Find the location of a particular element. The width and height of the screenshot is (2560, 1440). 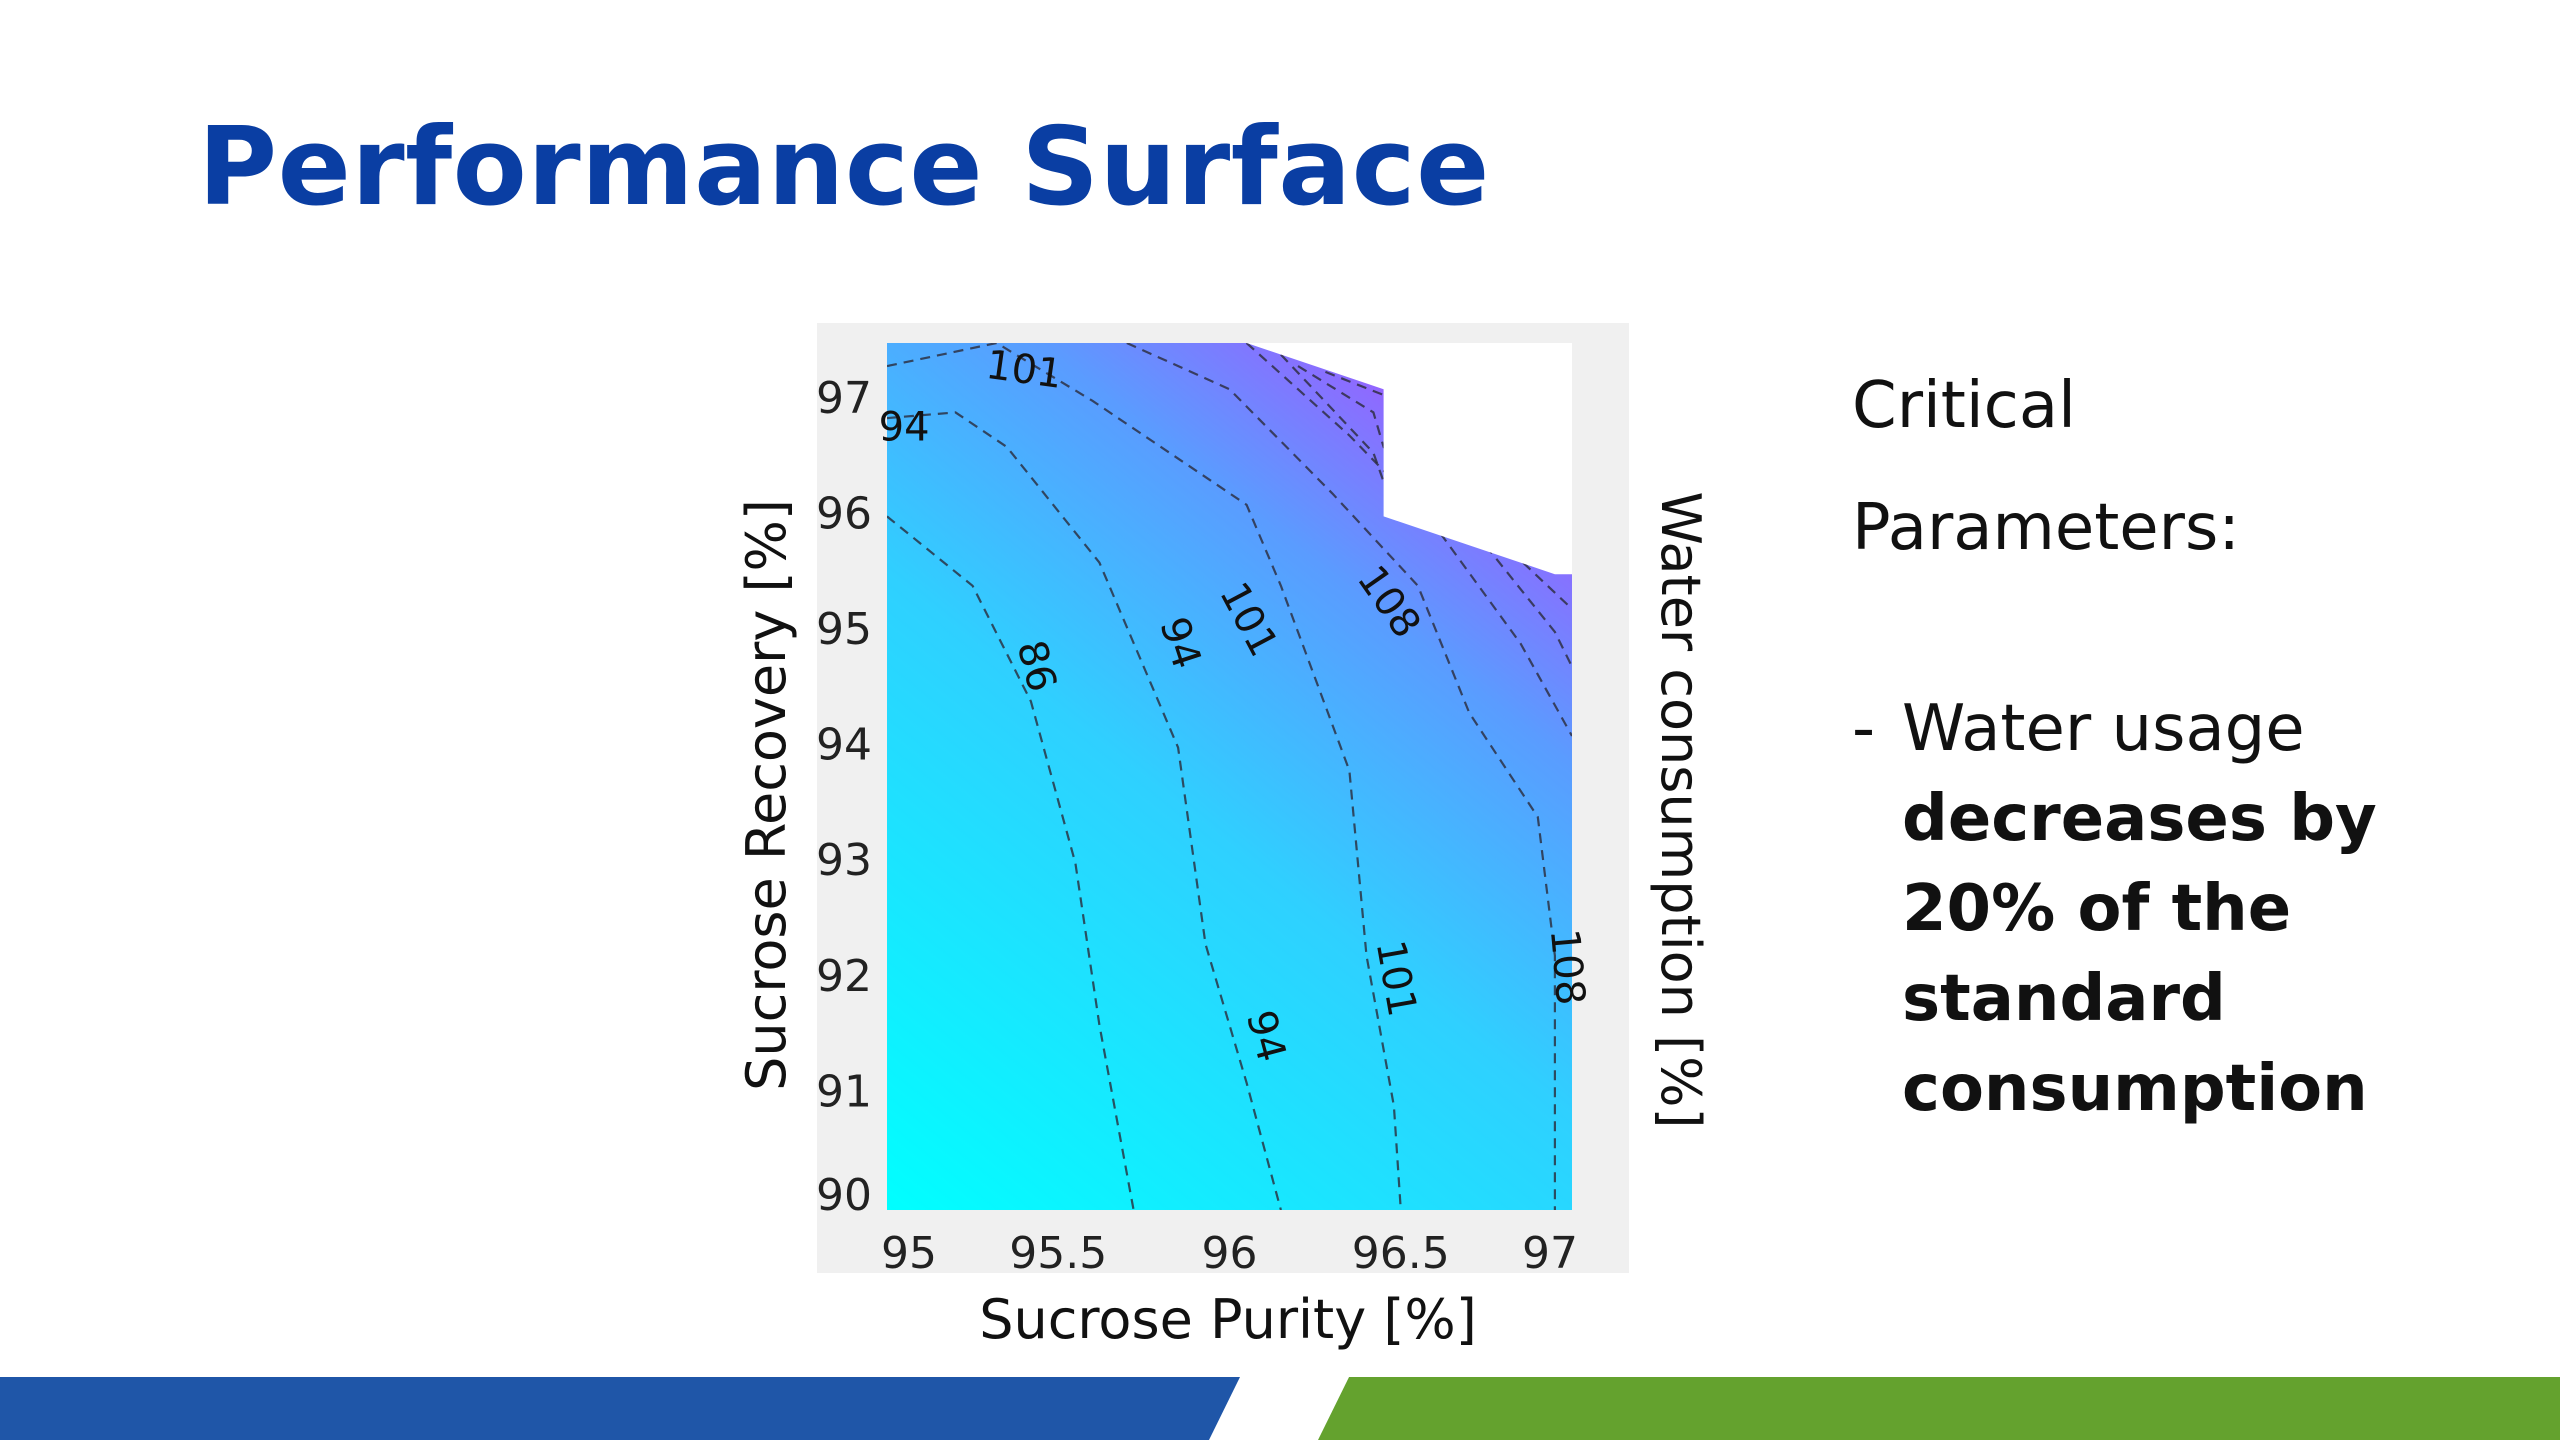

y-tick-label: 94 is located at coordinates (844, 745).